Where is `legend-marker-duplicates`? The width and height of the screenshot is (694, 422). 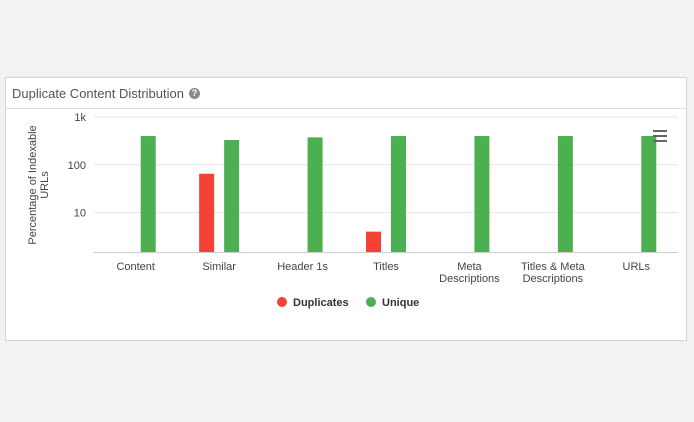 legend-marker-duplicates is located at coordinates (282, 302).